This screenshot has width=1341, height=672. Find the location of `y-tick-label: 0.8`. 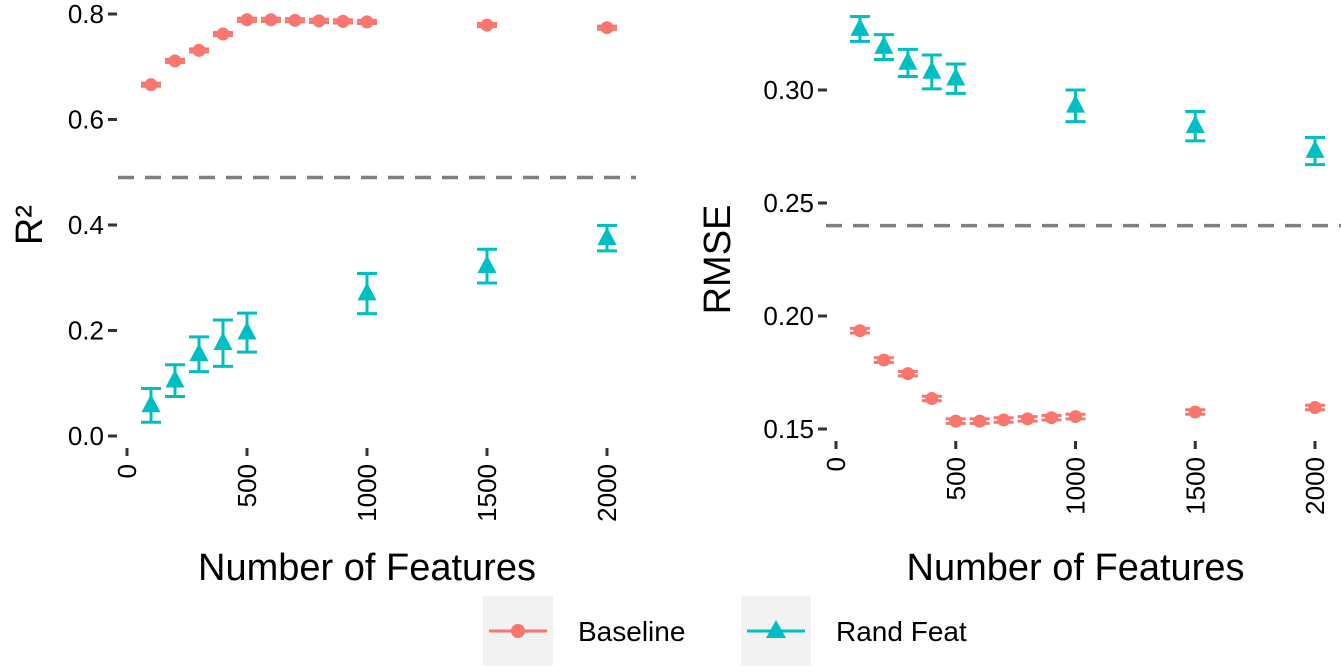

y-tick-label: 0.8 is located at coordinates (86, 14).